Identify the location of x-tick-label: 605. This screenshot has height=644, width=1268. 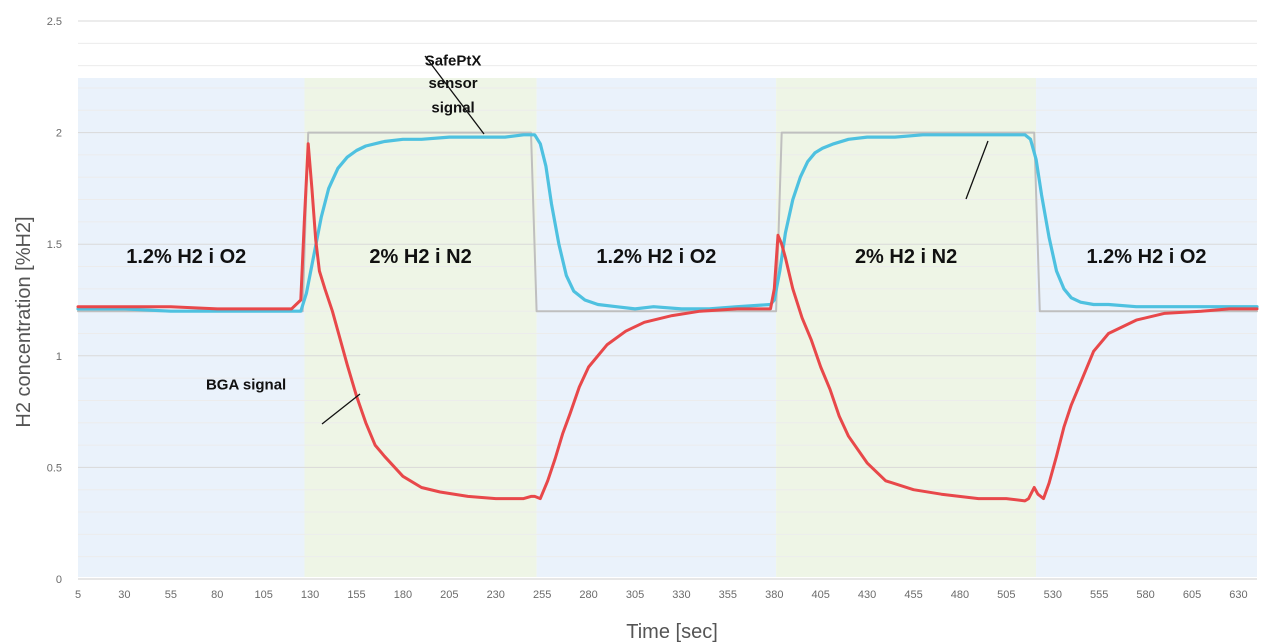
(1192, 595).